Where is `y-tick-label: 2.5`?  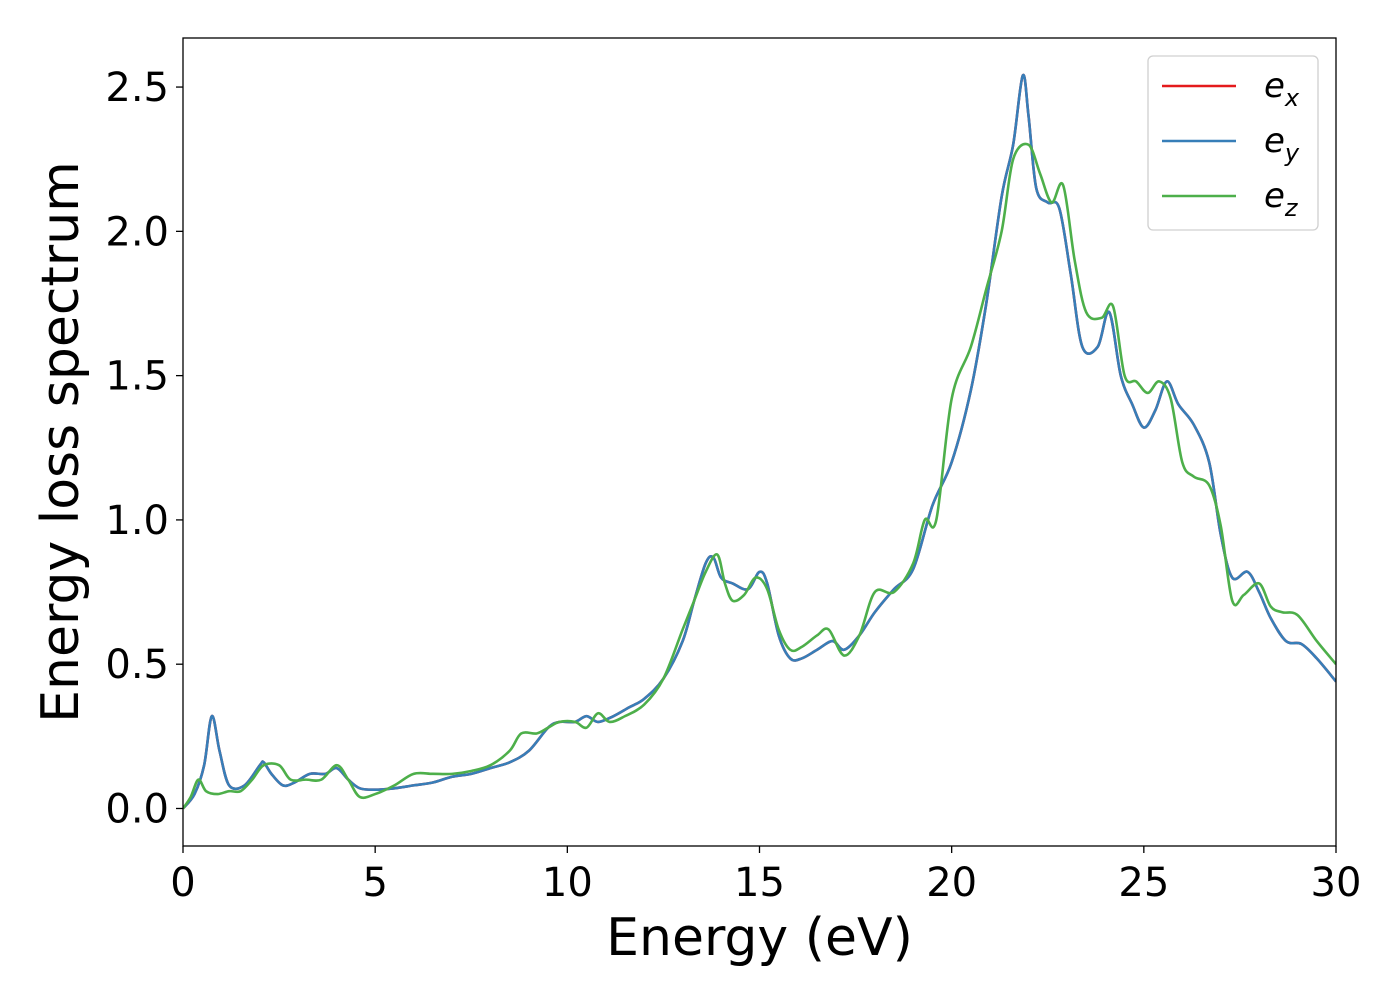
y-tick-label: 2.5 is located at coordinates (137, 88).